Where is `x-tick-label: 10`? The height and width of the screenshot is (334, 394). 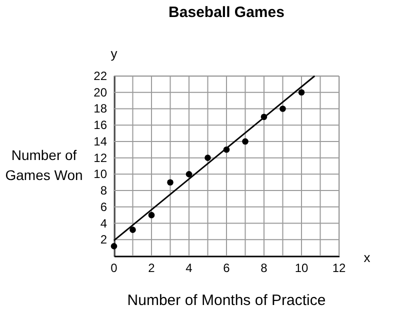
x-tick-label: 10 is located at coordinates (301, 268).